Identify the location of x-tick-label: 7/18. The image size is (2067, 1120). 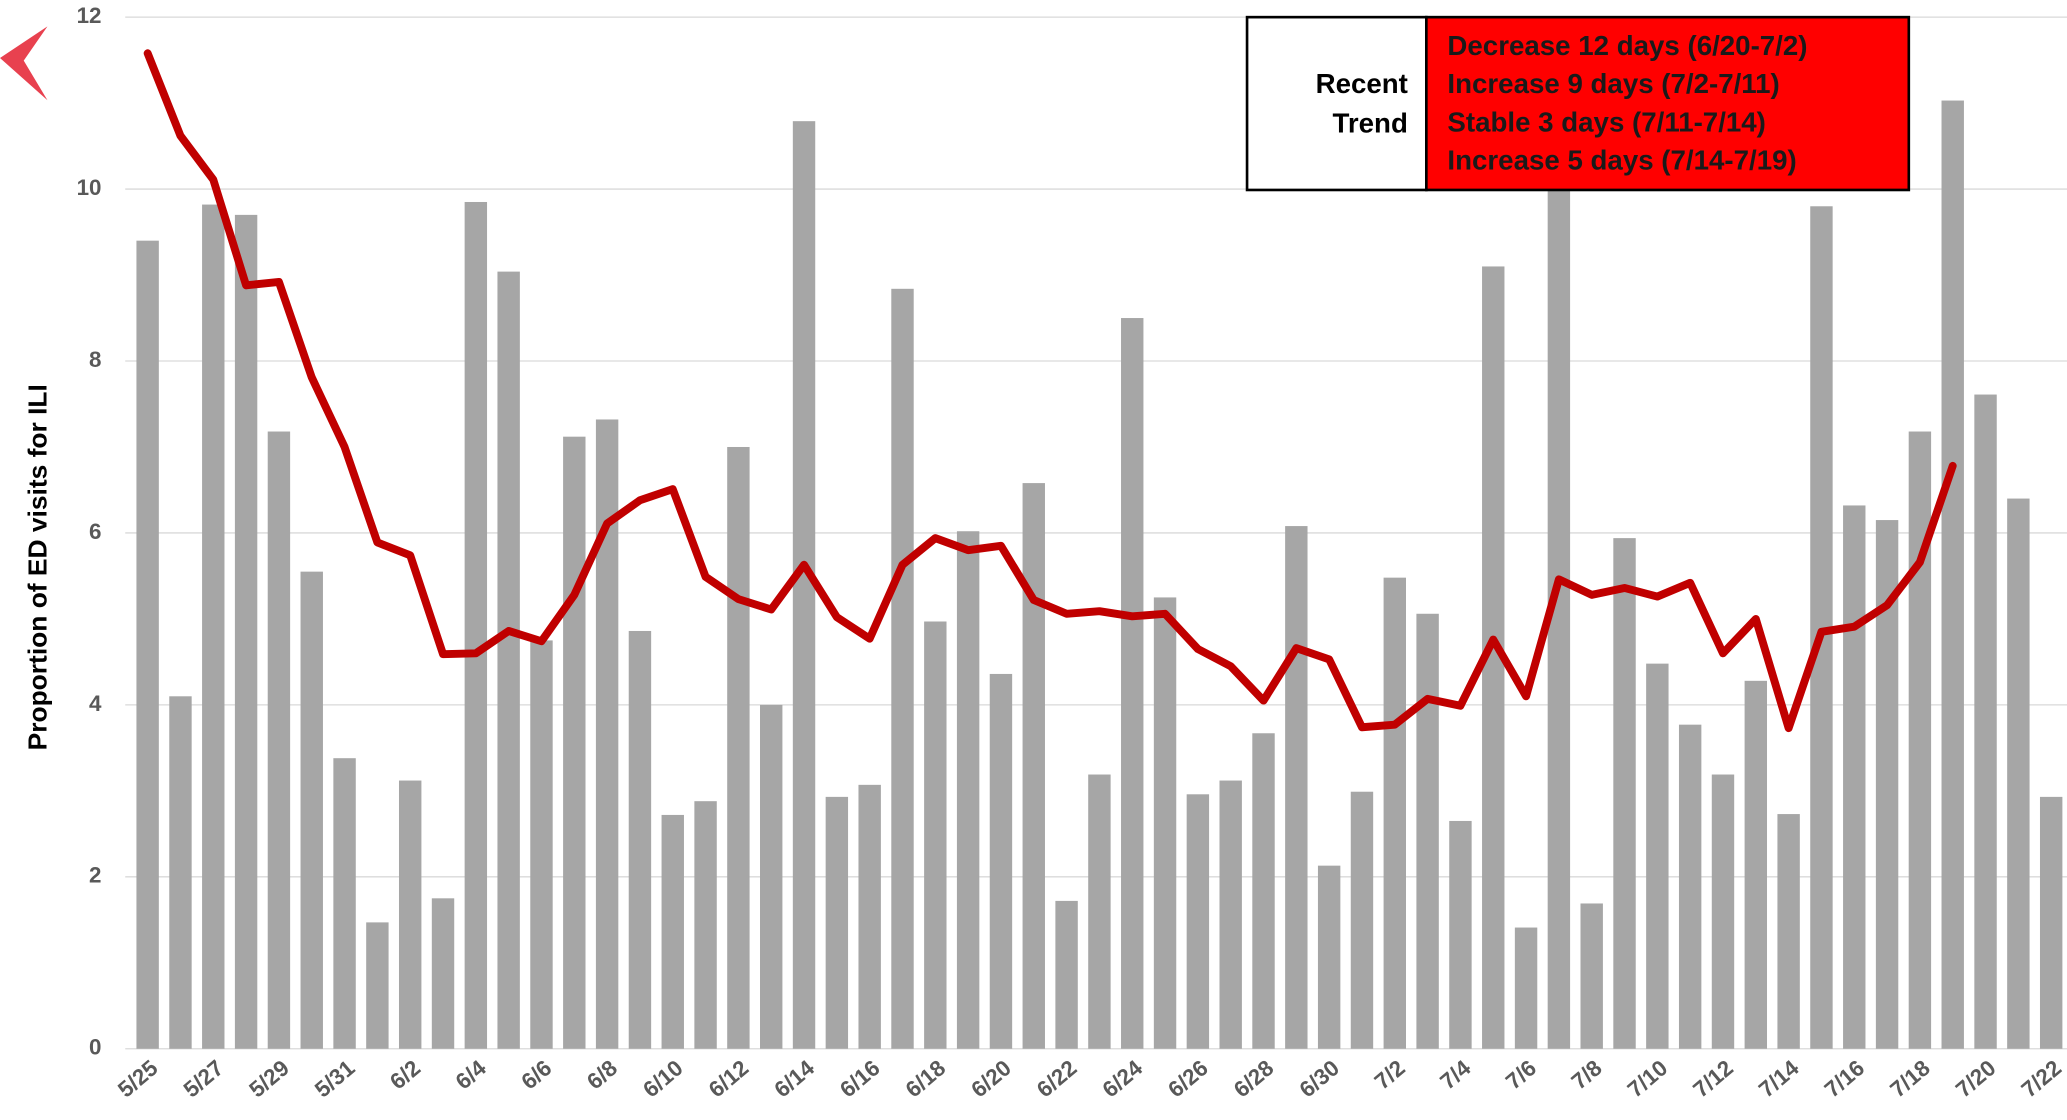
(1909, 1078).